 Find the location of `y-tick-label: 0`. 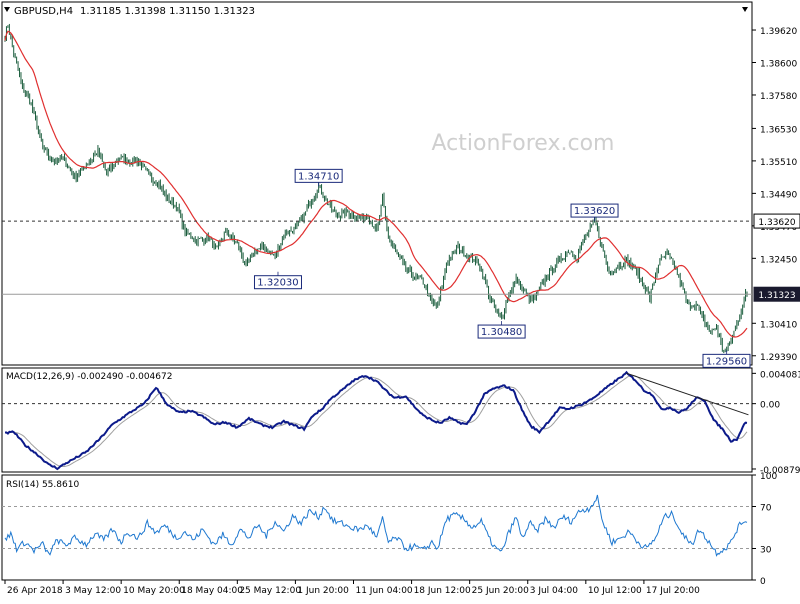

y-tick-label: 0 is located at coordinates (763, 582).